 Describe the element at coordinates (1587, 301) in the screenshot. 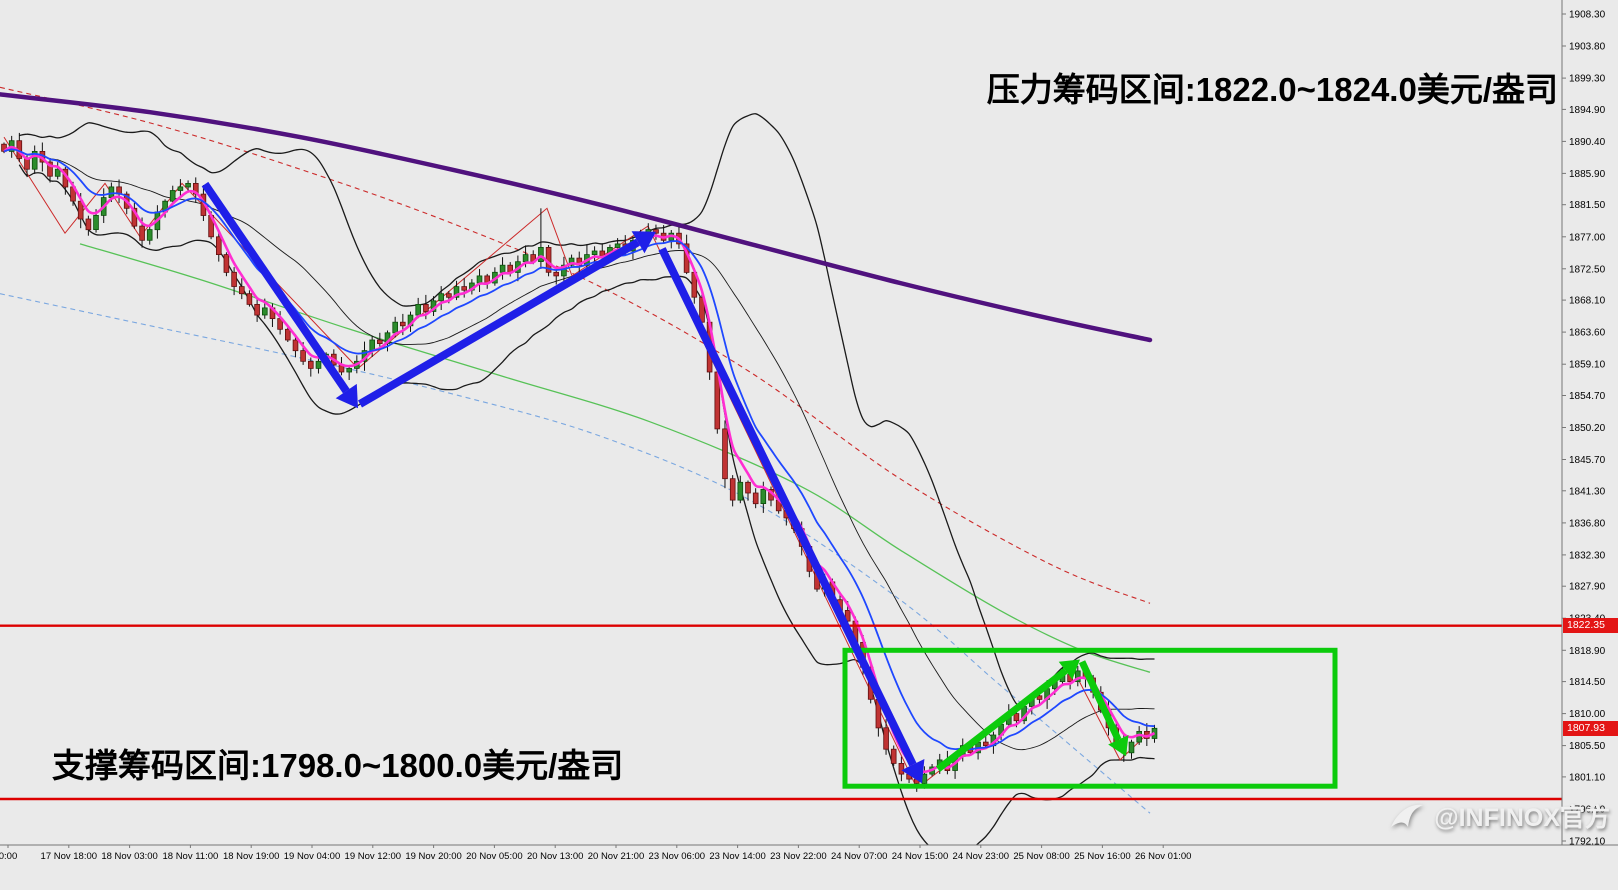

I see `price-tick-label: 1868.10` at that location.